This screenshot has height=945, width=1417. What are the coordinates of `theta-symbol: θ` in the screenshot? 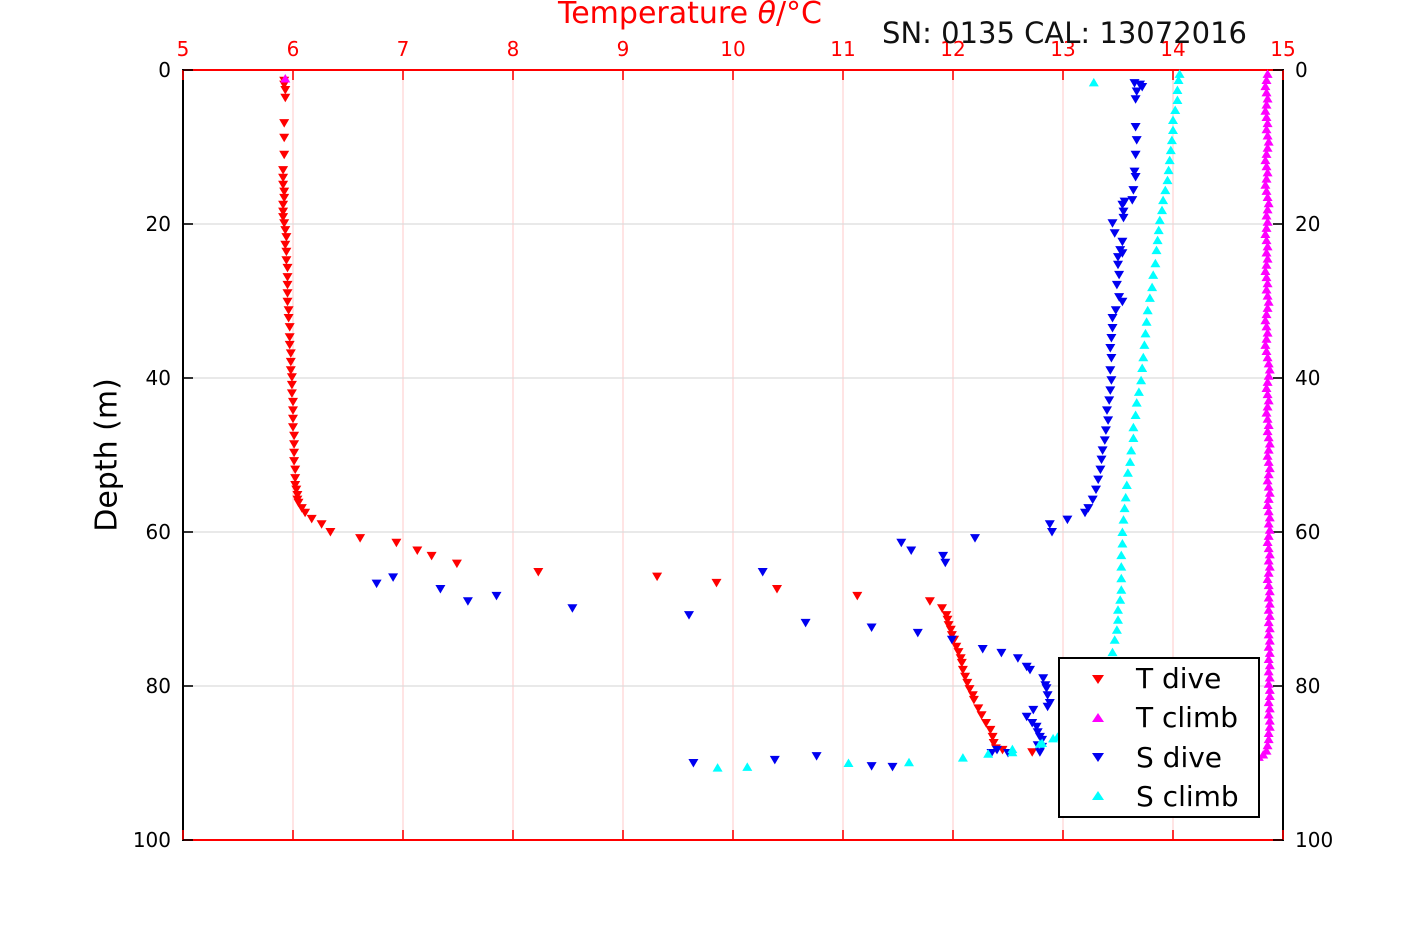 It's located at (766, 15).